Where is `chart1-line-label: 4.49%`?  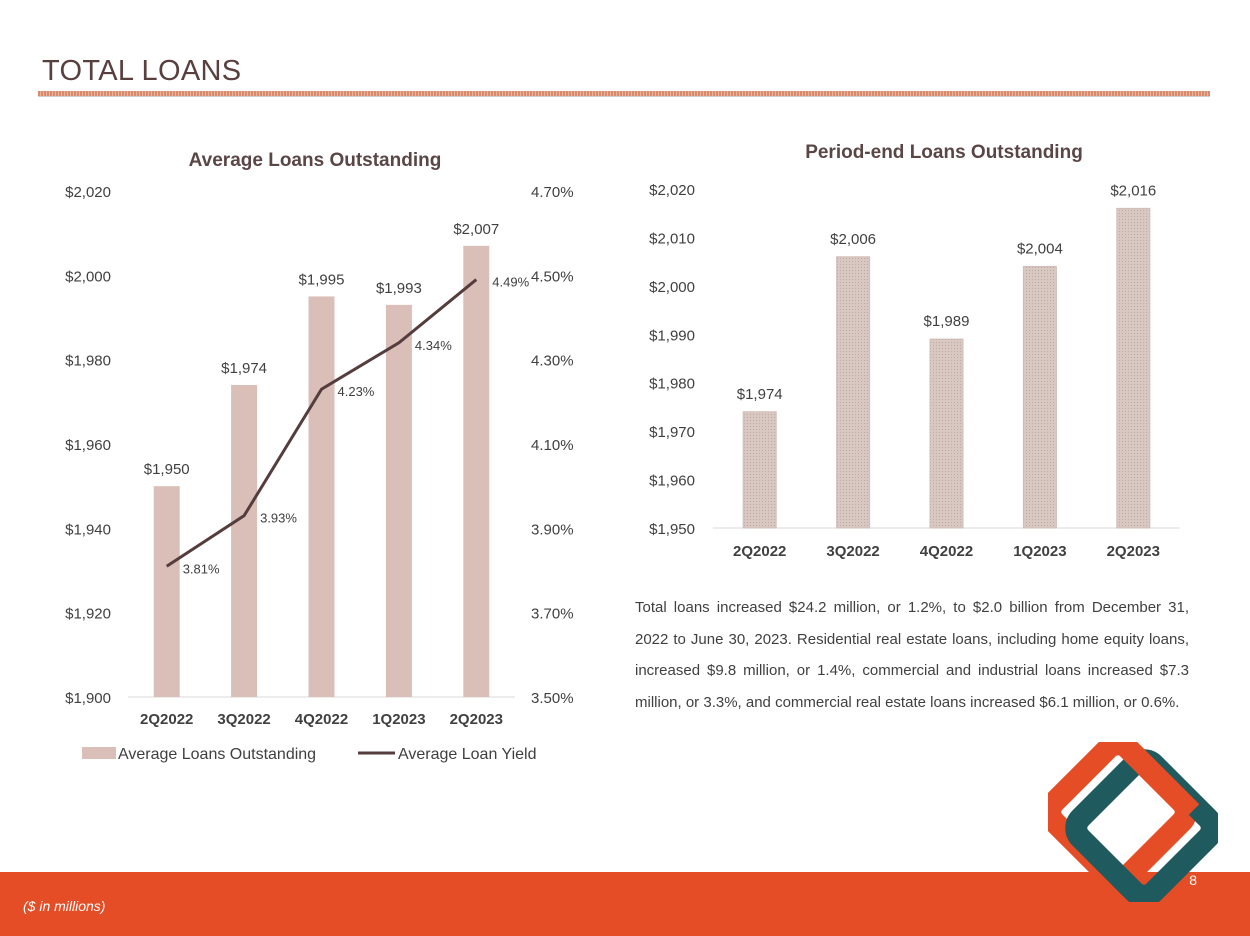 chart1-line-label: 4.49% is located at coordinates (510, 282).